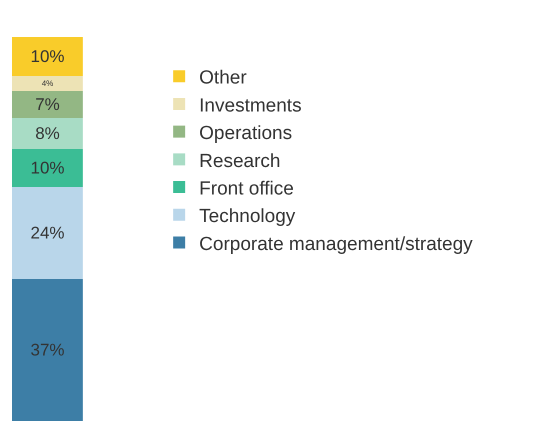  Describe the element at coordinates (250, 105) in the screenshot. I see `legend-label: Investments` at that location.